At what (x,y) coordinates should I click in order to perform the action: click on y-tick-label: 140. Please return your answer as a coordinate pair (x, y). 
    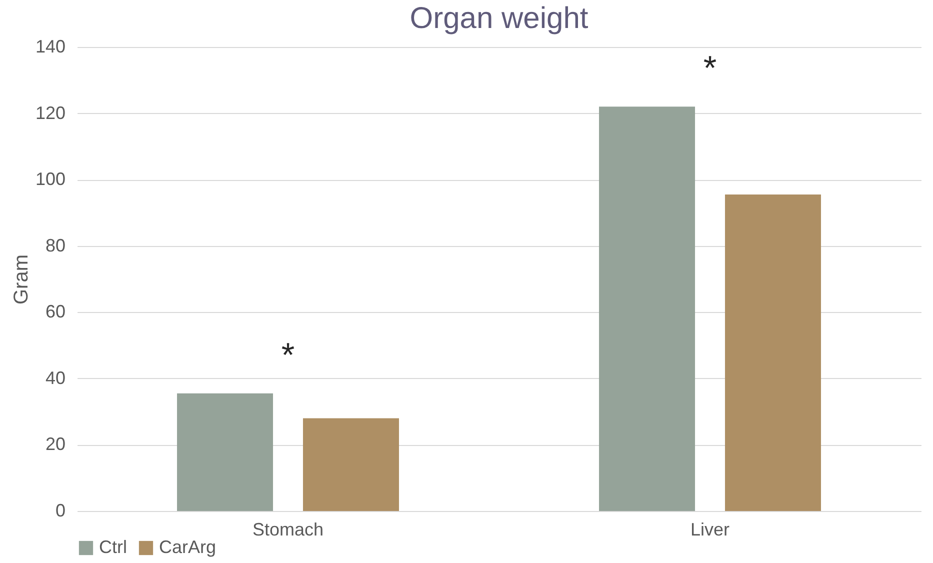
    Looking at the image, I should click on (50, 46).